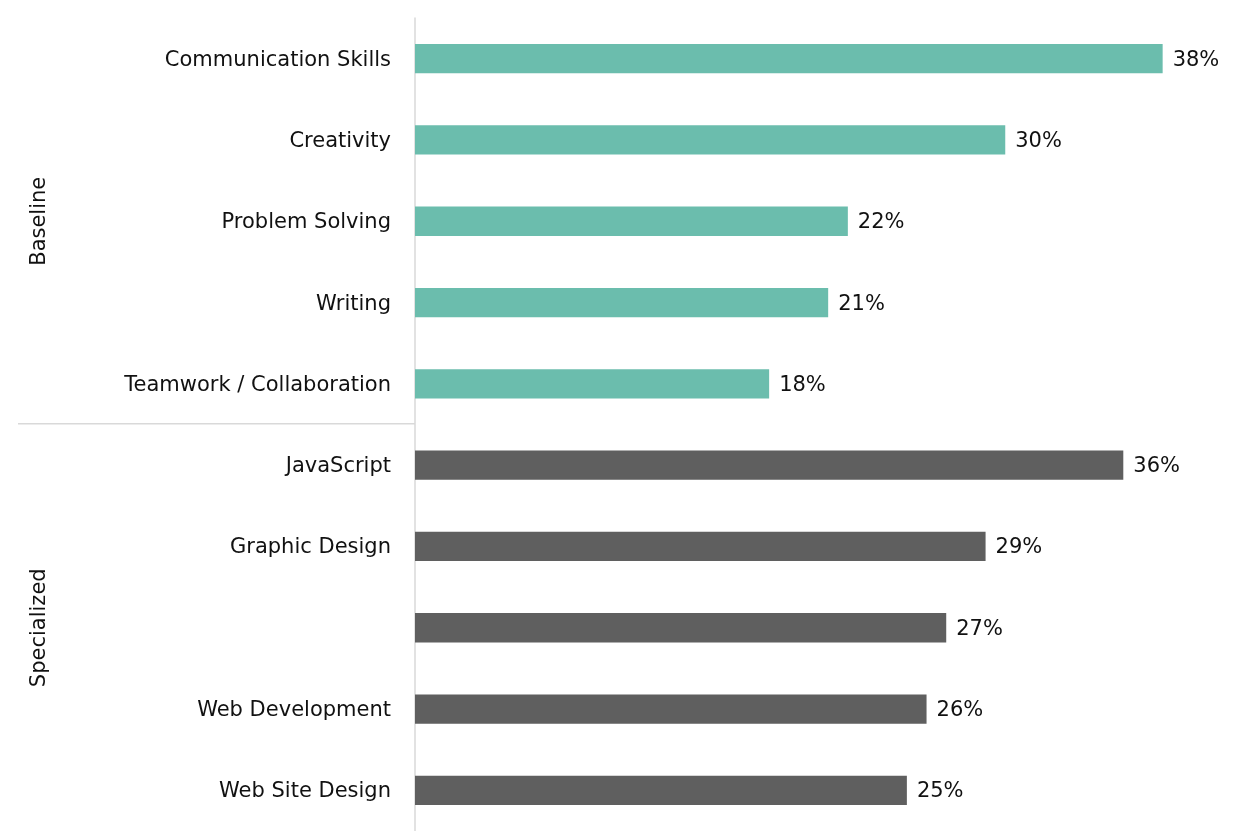 This screenshot has width=1247, height=839. Describe the element at coordinates (1196, 58) in the screenshot. I see `data-label: 38%` at that location.